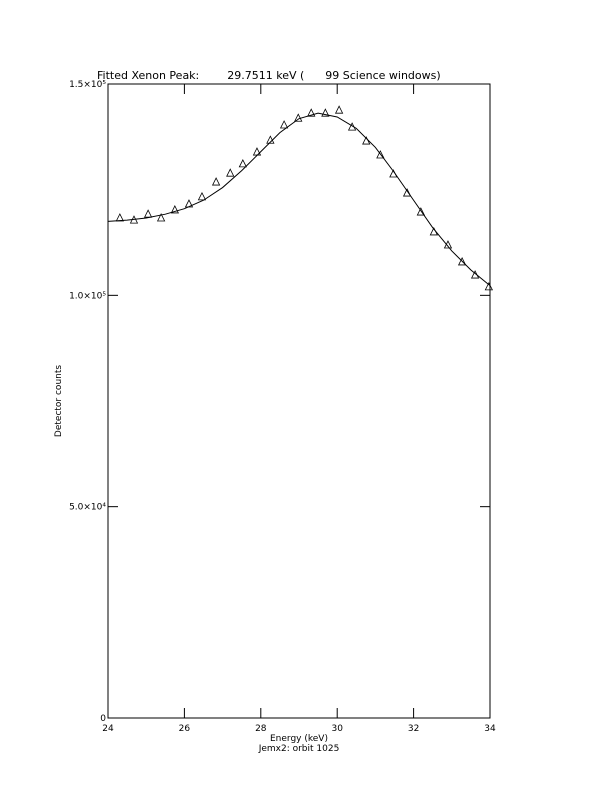 This screenshot has height=792, width=612. Describe the element at coordinates (59, 401) in the screenshot. I see `y-axis-label: Detector counts` at that location.